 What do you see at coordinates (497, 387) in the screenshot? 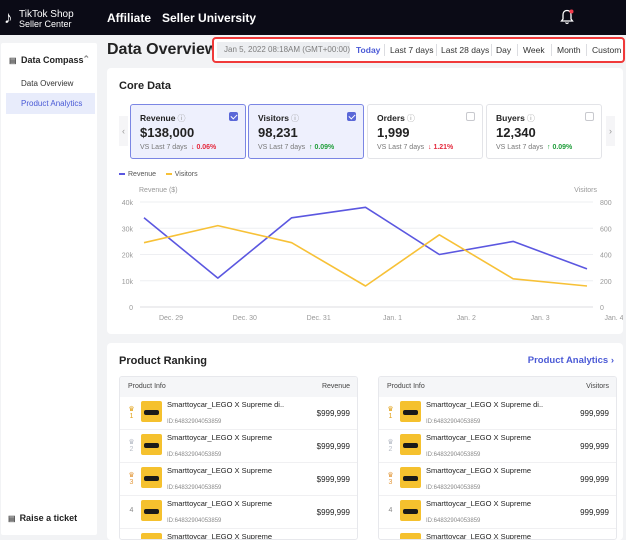
I see `table-header: Product Info Visitors` at bounding box center [497, 387].